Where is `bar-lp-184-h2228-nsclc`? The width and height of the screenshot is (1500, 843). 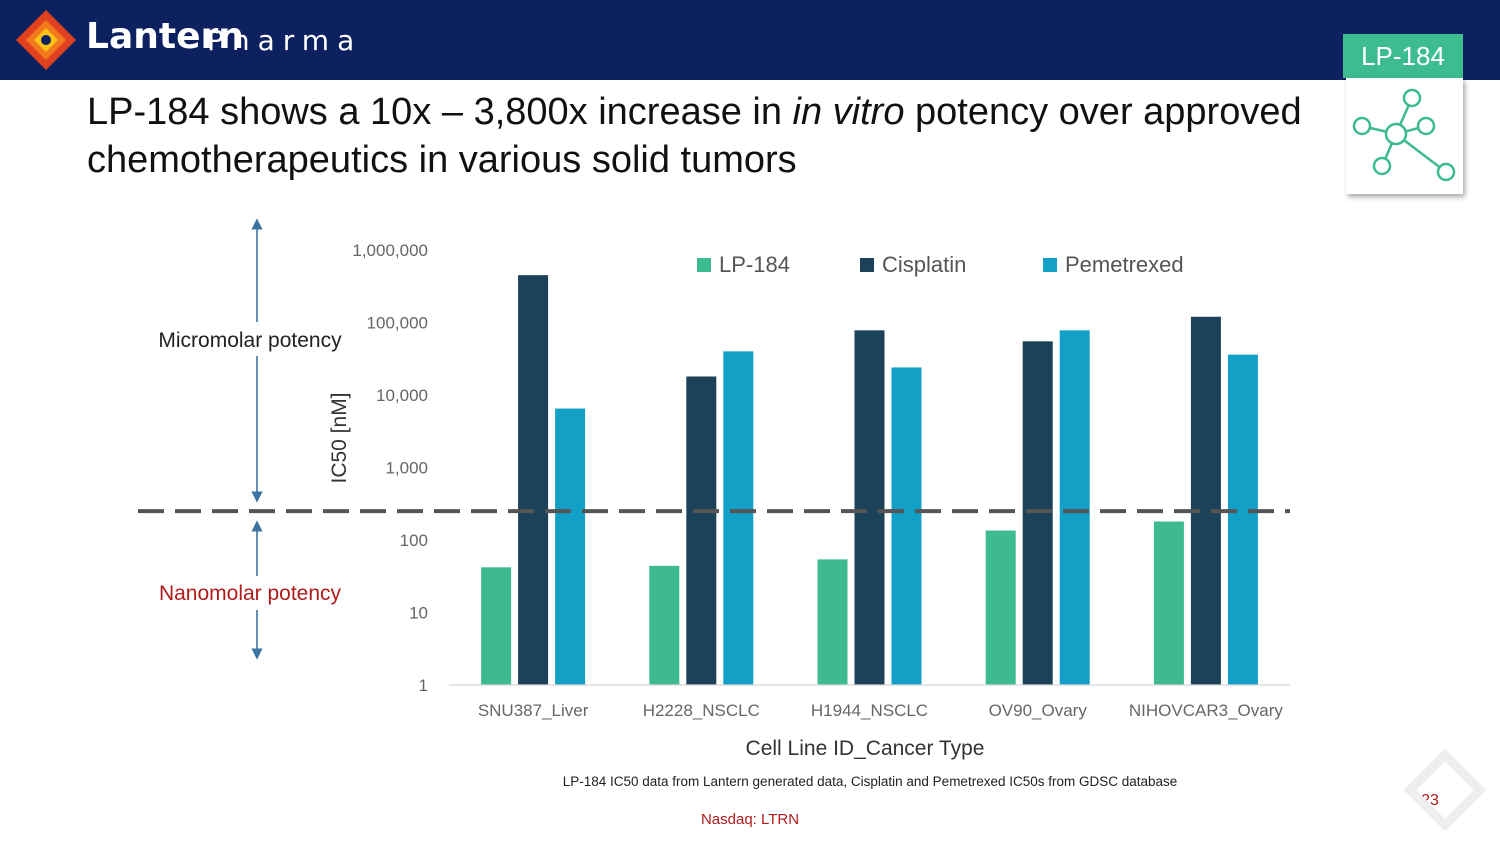
bar-lp-184-h2228-nsclc is located at coordinates (664, 625).